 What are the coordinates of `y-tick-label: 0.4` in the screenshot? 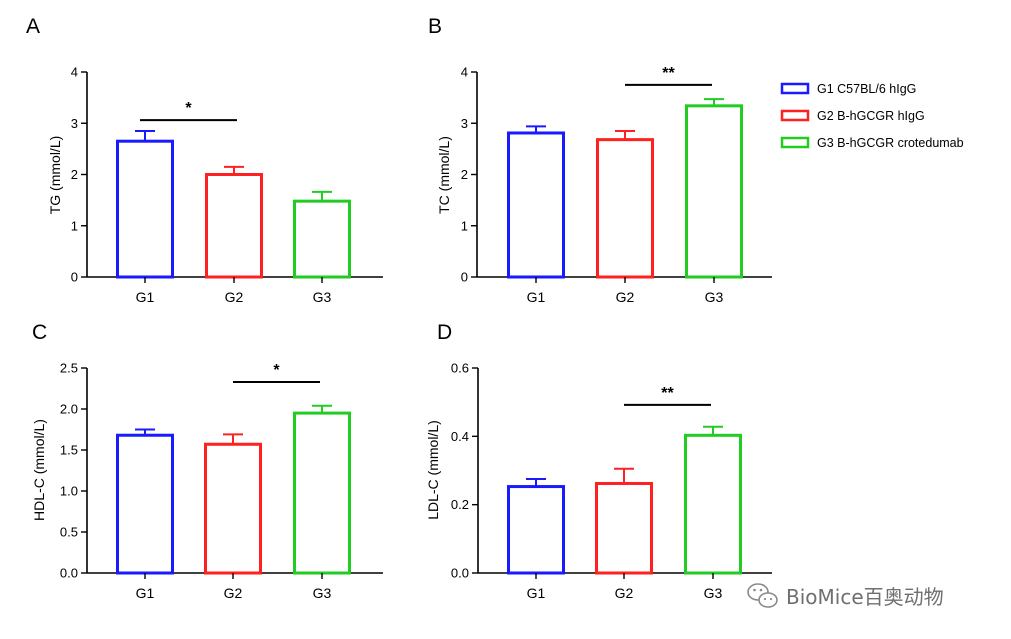 It's located at (460, 436).